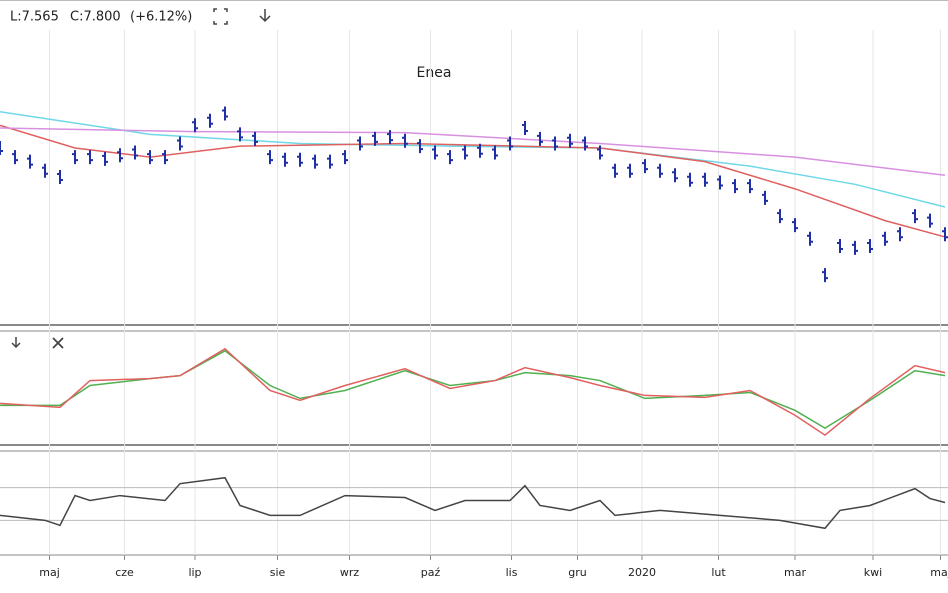 The height and width of the screenshot is (593, 948). What do you see at coordinates (124, 572) in the screenshot?
I see `x-tick-label: cze` at bounding box center [124, 572].